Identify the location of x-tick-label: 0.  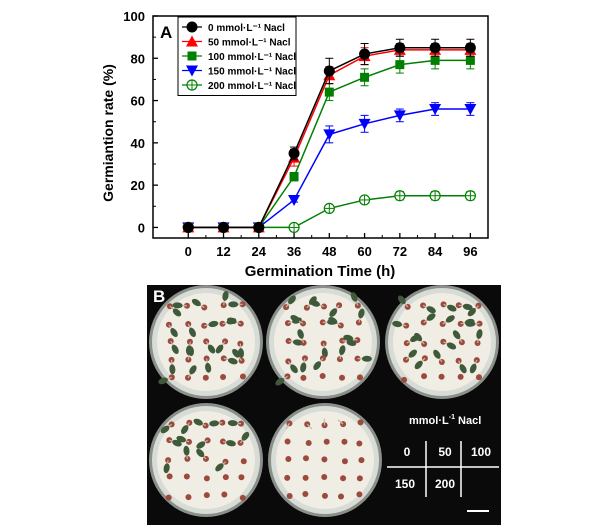
(188, 251).